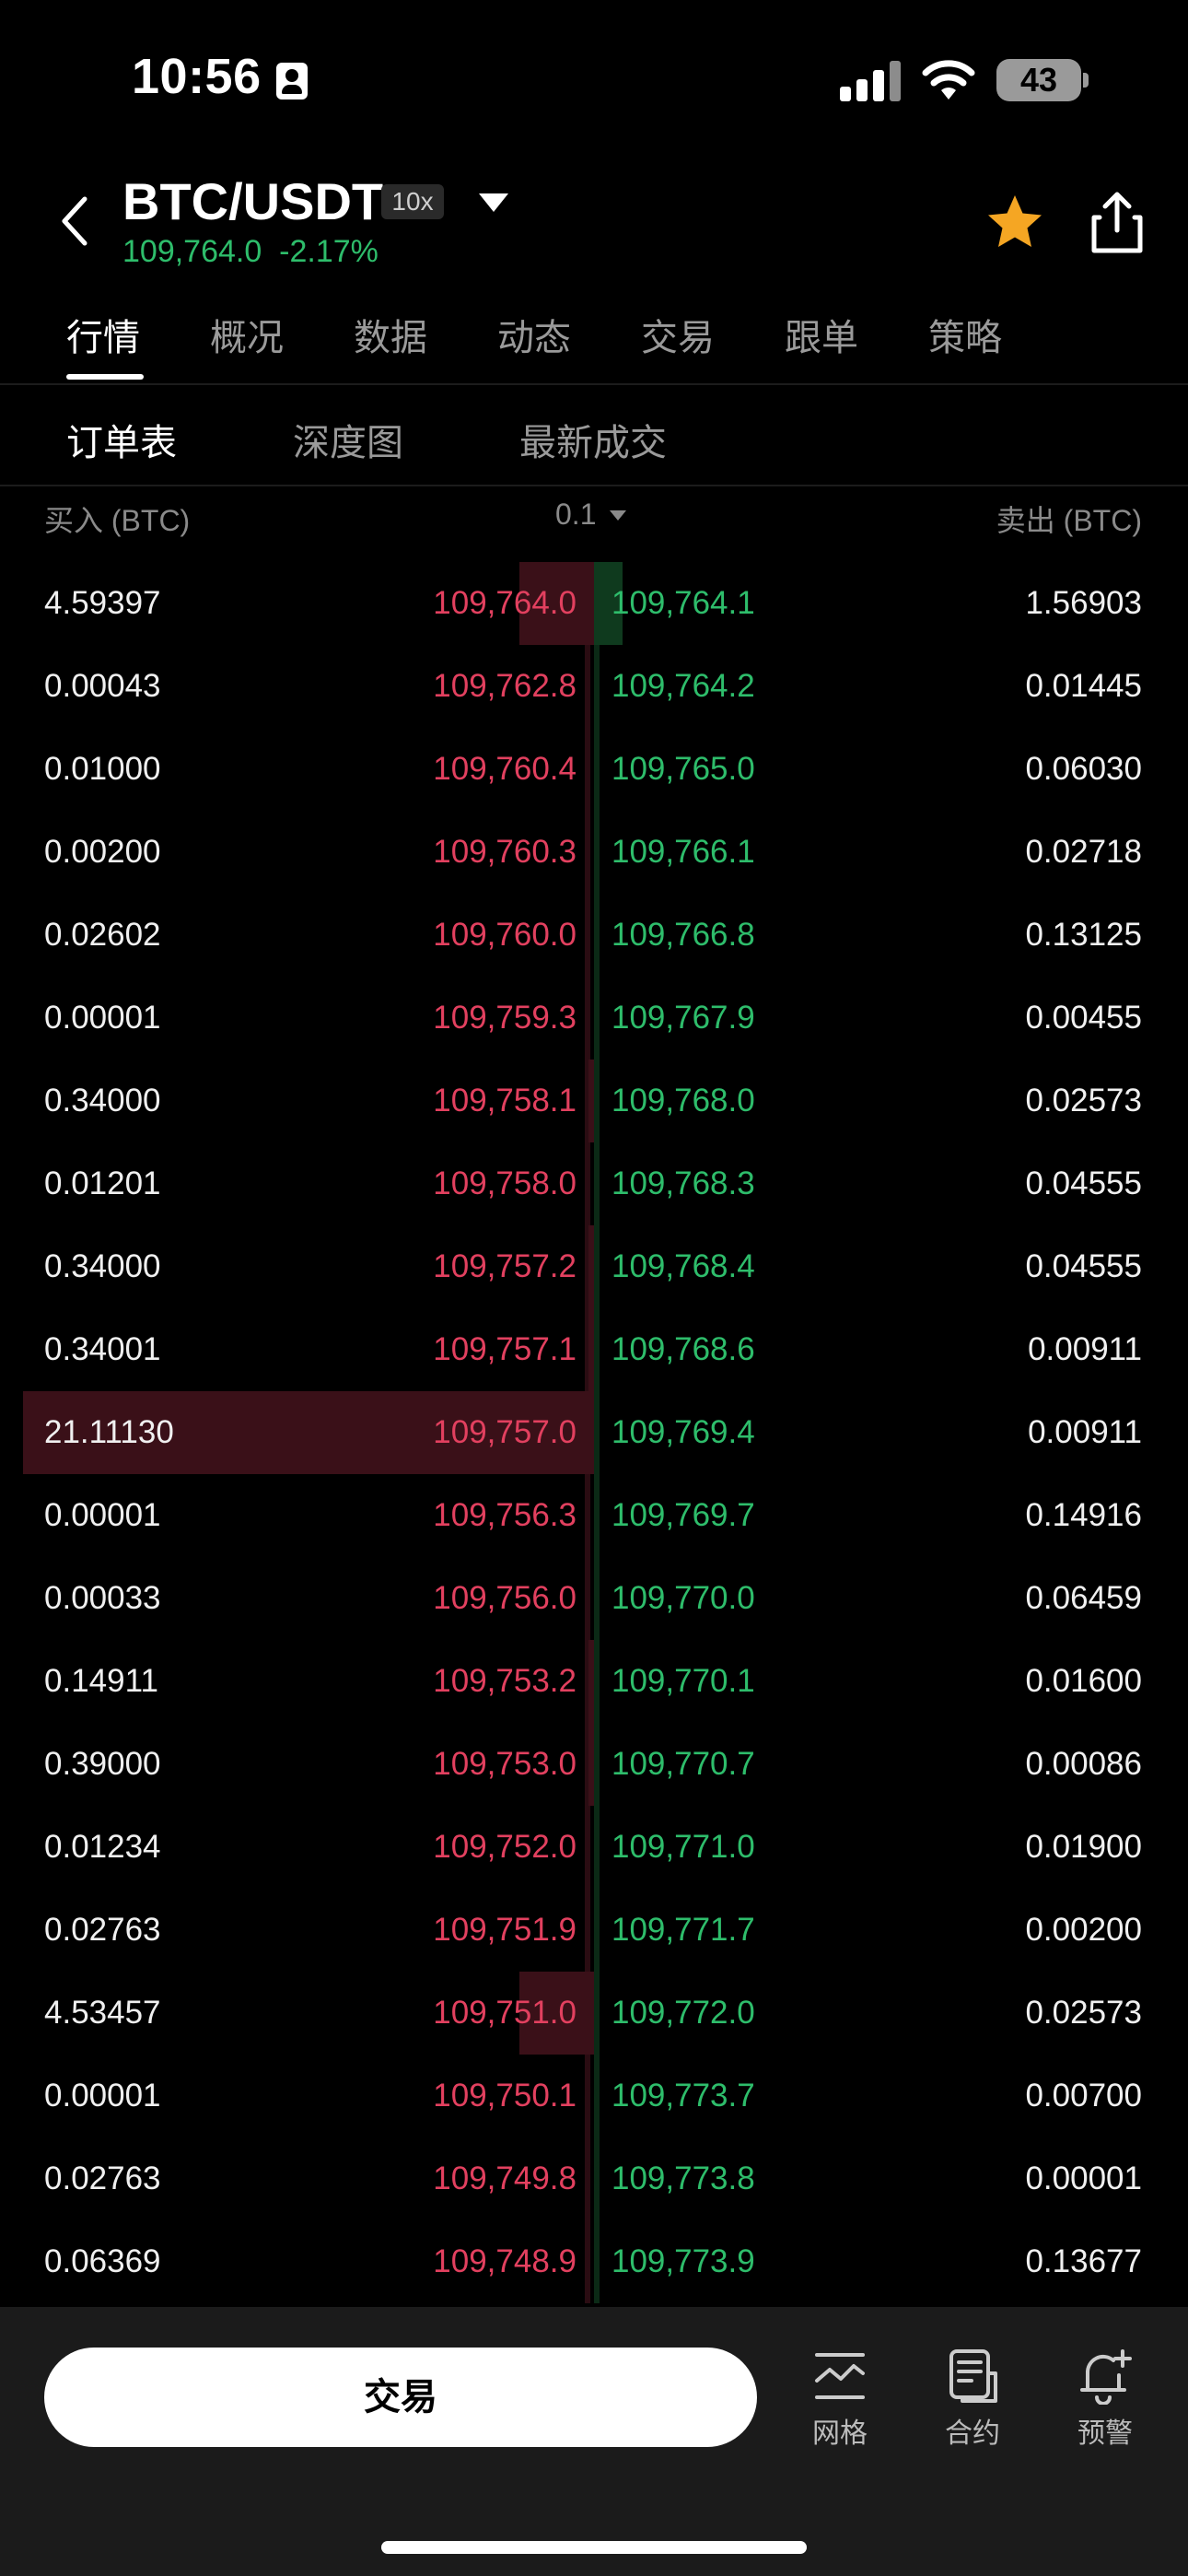  What do you see at coordinates (1083, 1847) in the screenshot?
I see `ask-qty: 0.01900` at bounding box center [1083, 1847].